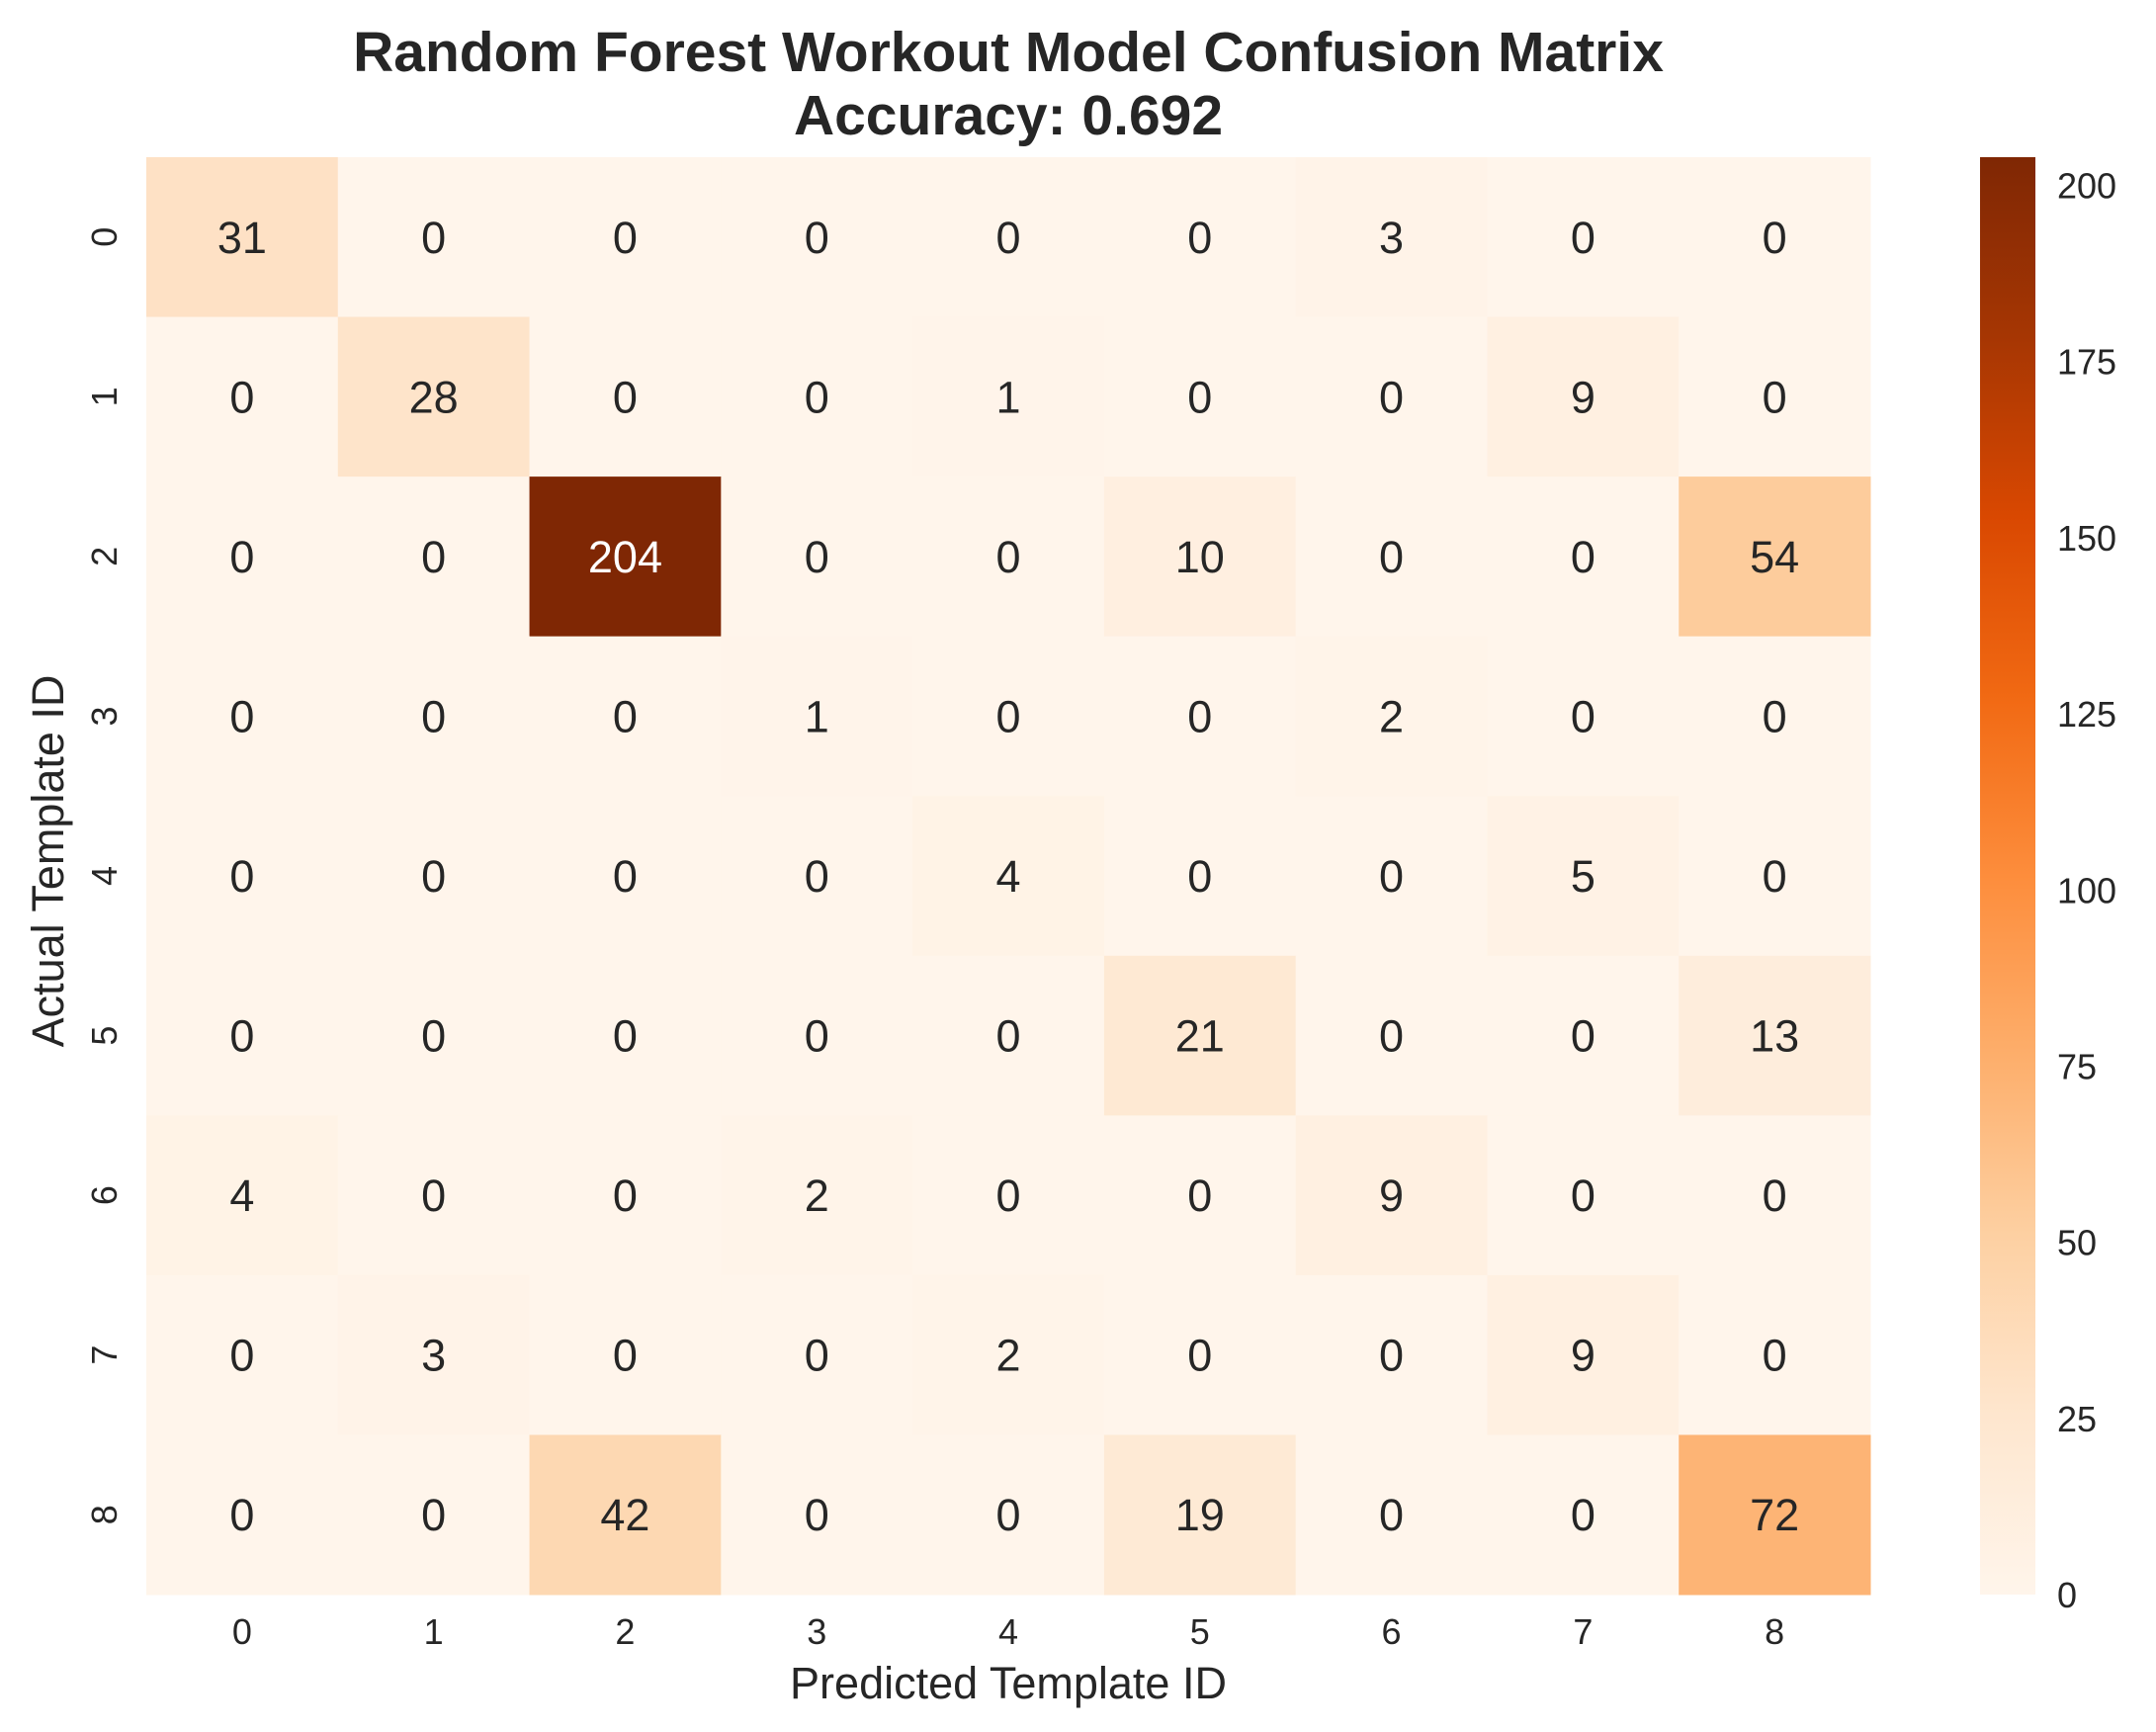 This screenshot has width=2156, height=1732. I want to click on cell-value-label-4-7: 5, so click(1583, 876).